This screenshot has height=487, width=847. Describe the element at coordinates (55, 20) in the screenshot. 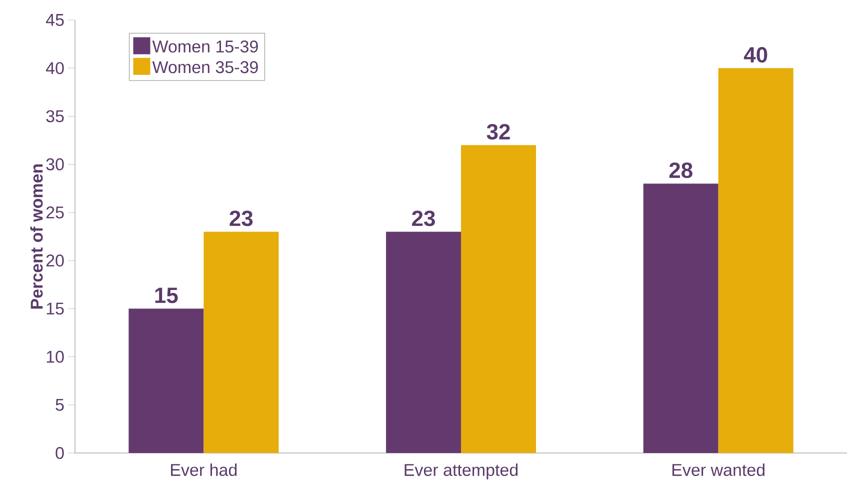

I see `y-tick-label: 45` at that location.